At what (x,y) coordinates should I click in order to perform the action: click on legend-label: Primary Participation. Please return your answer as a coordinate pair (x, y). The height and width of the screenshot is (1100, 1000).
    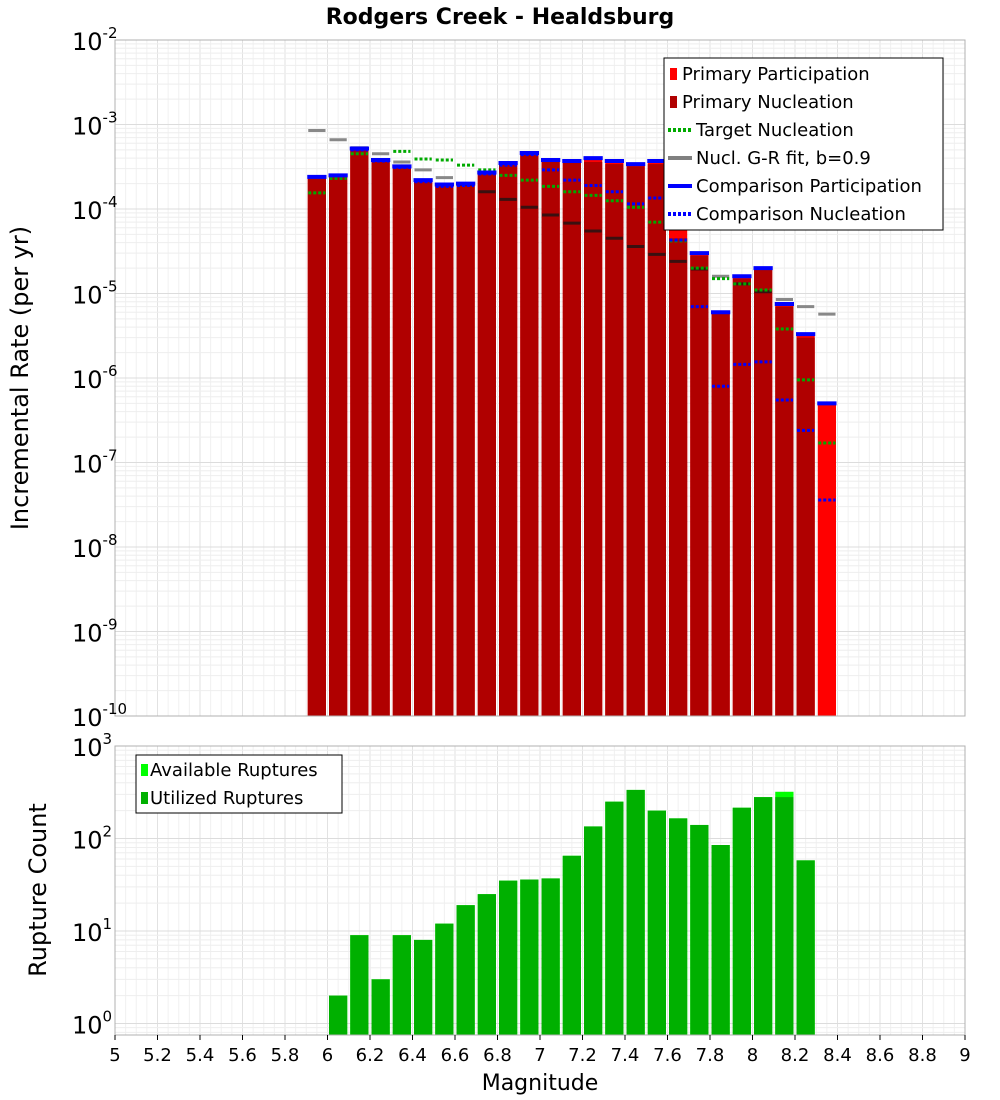
    Looking at the image, I should click on (776, 74).